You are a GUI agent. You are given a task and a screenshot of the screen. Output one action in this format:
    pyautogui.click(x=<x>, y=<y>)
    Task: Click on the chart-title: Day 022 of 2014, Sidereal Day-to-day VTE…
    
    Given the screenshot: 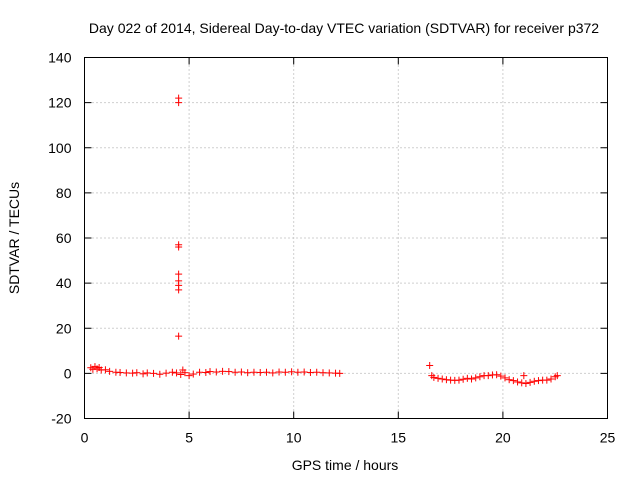 What is the action you would take?
    pyautogui.click(x=344, y=28)
    